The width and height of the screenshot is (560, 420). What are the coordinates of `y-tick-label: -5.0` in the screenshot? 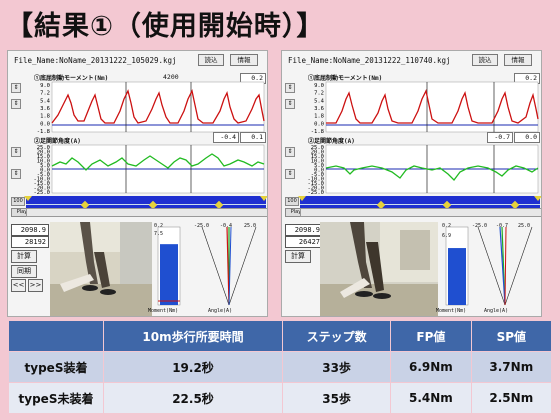 It's located at (43, 175).